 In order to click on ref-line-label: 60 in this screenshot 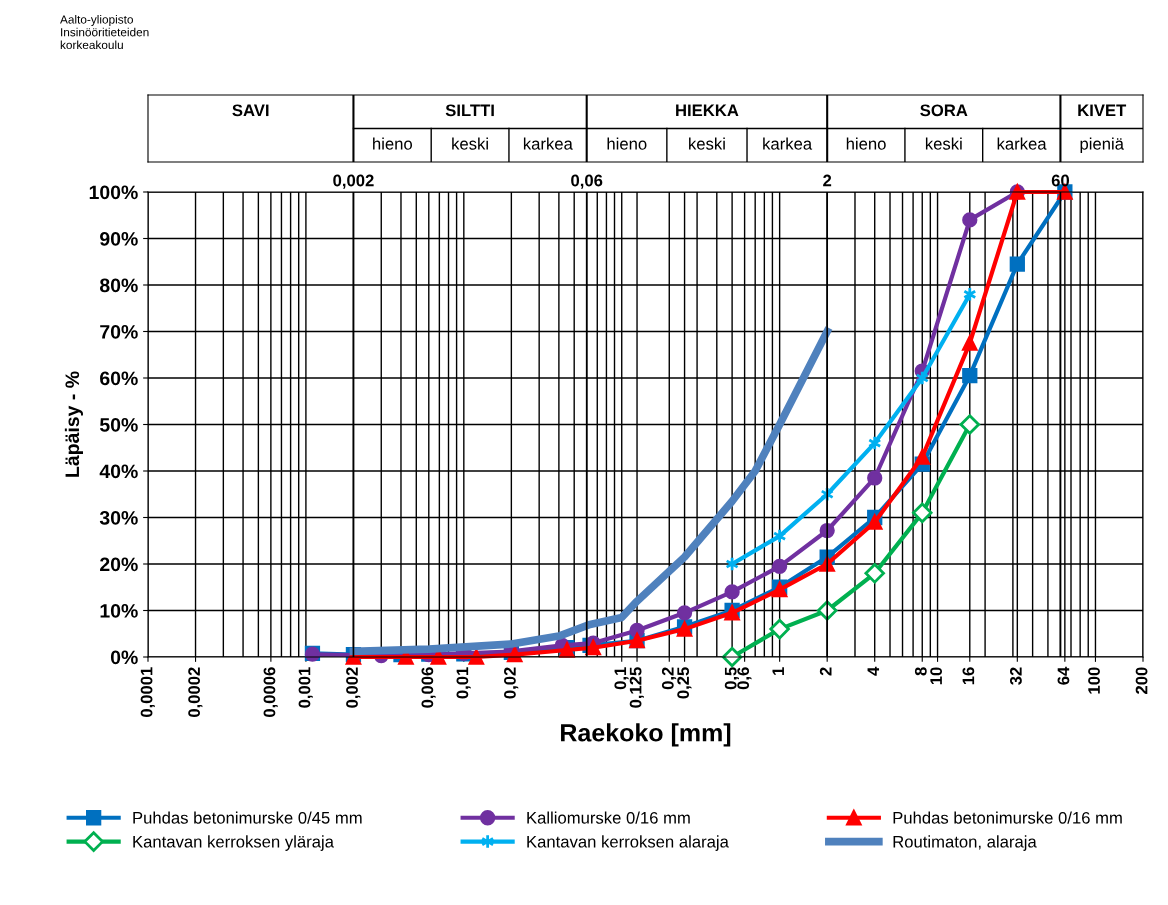, I will do `click(1060, 180)`.